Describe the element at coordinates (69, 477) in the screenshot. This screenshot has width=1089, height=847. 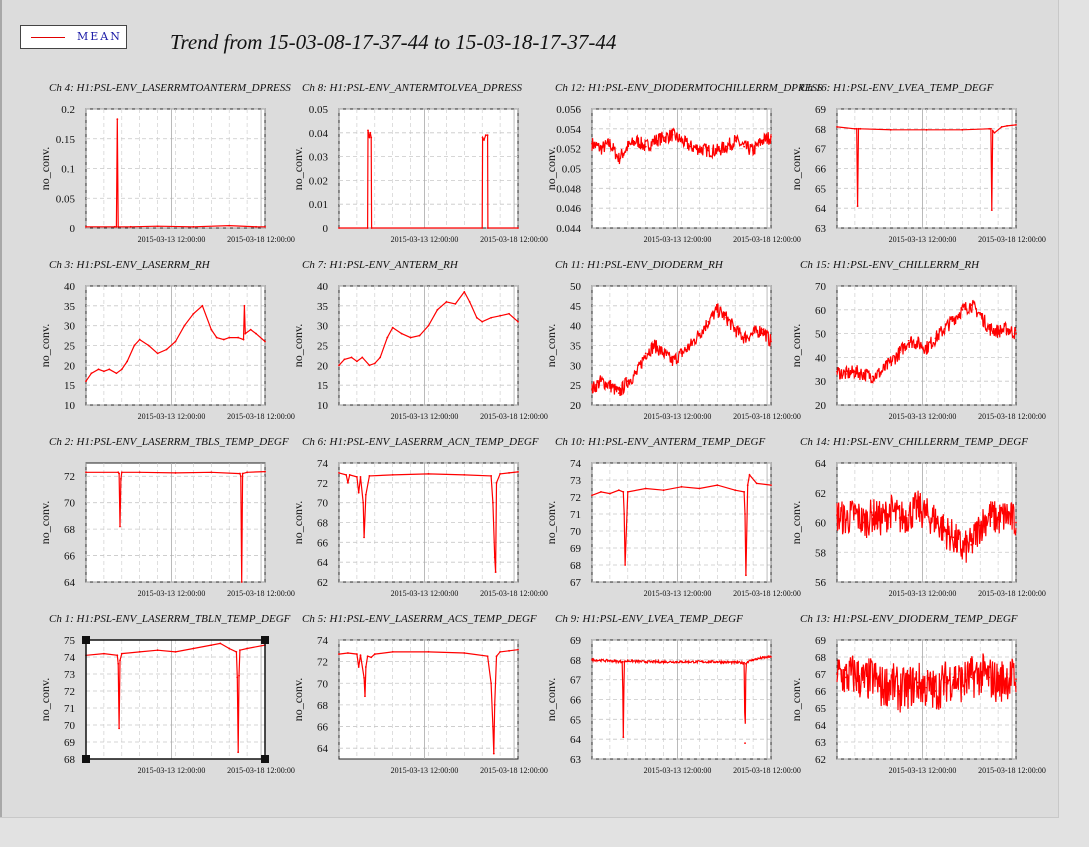
I see `y-tick-label: 72` at that location.